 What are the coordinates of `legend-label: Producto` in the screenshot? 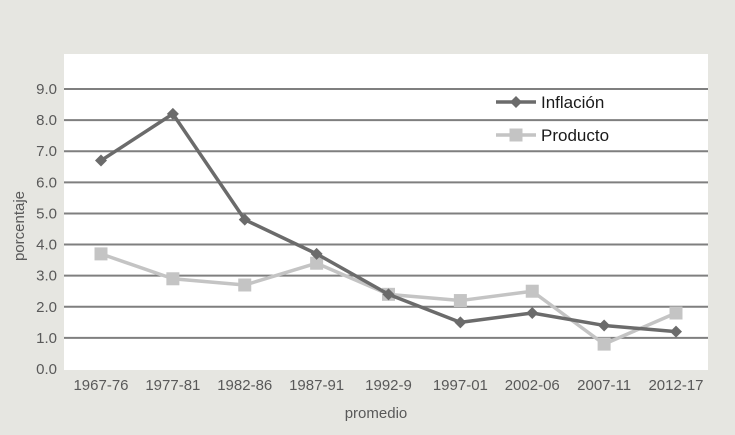 It's located at (575, 135).